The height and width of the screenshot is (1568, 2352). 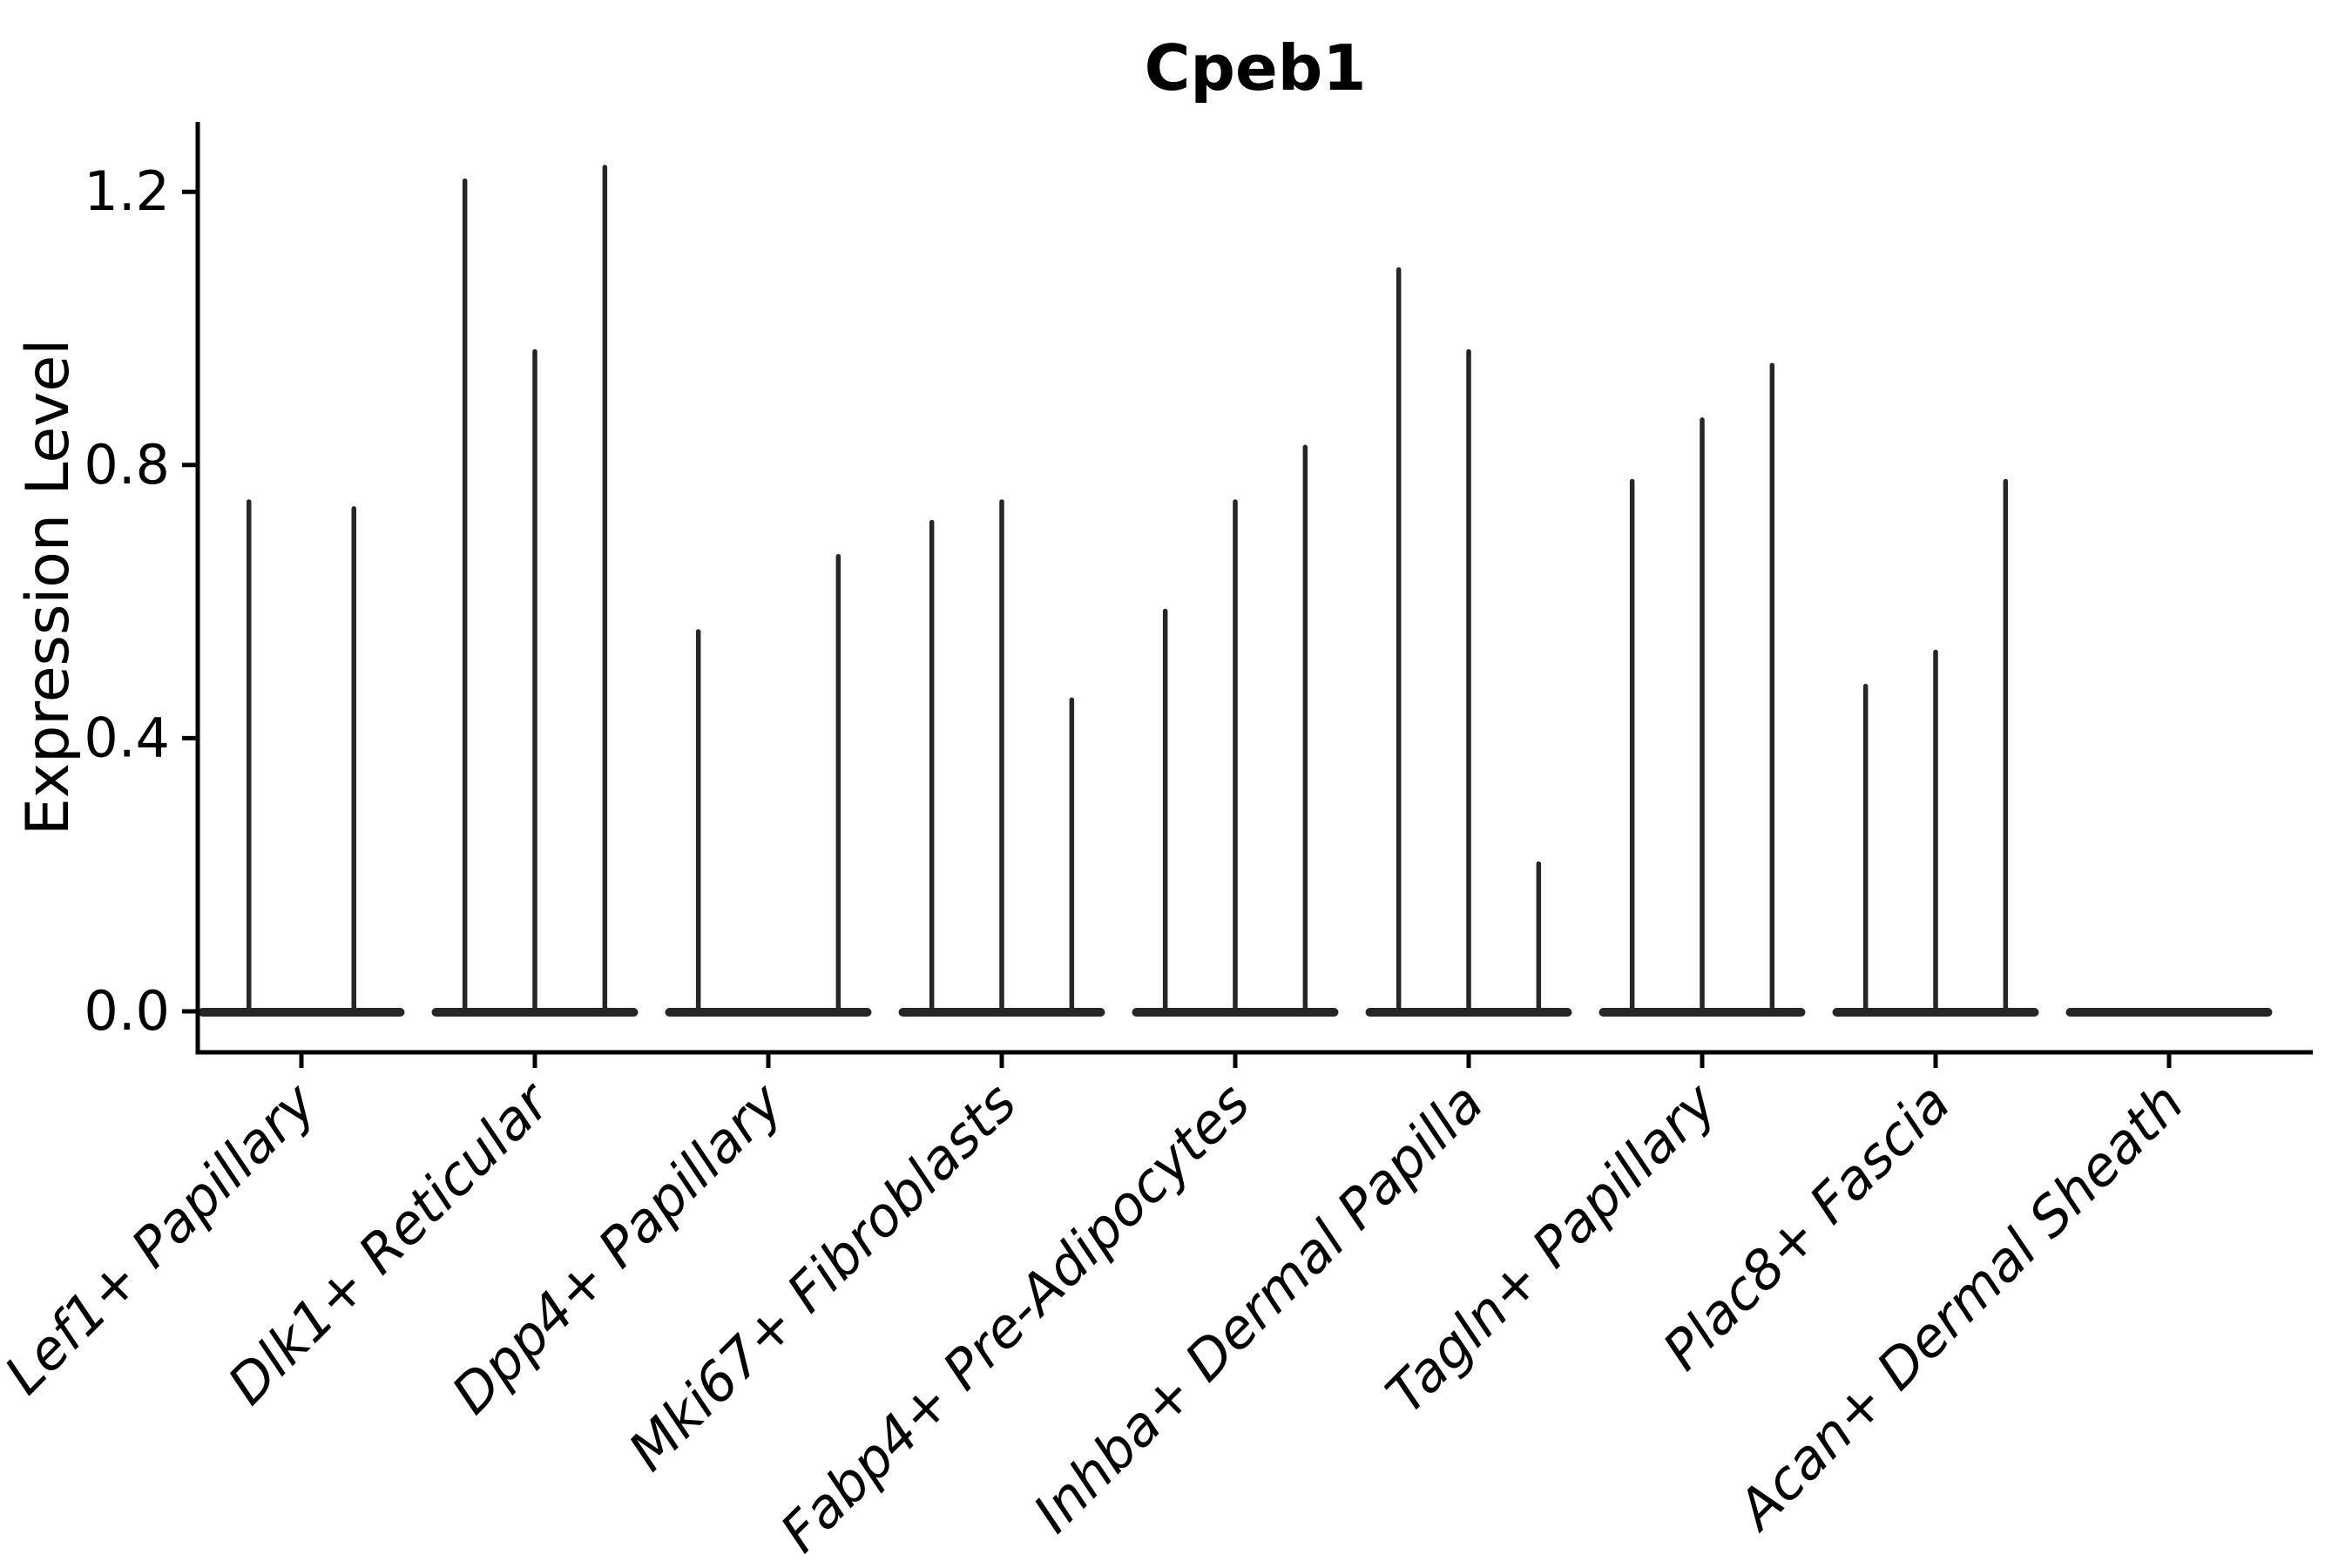 I want to click on x-tick-label: Acan+ Dermal Sheath, so click(x=1959, y=1307).